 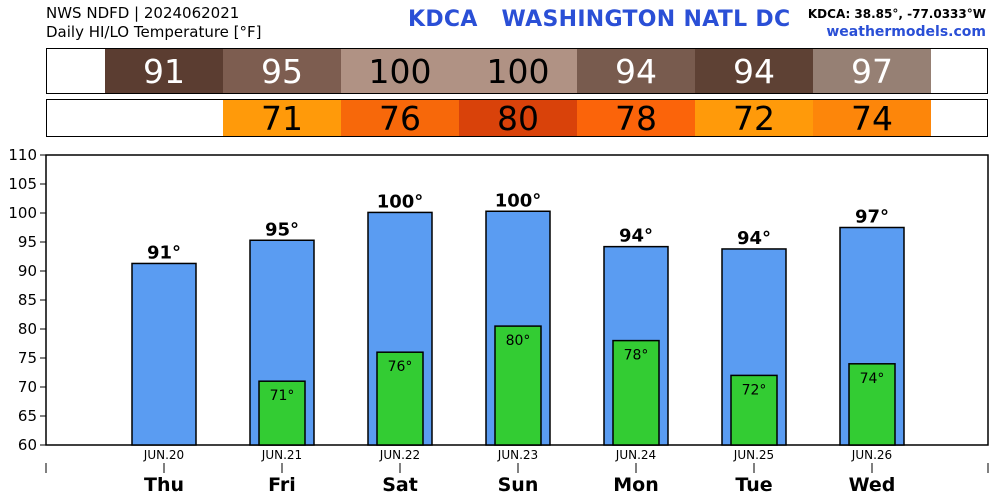 What do you see at coordinates (282, 485) in the screenshot?
I see `x-day-label: Fri` at bounding box center [282, 485].